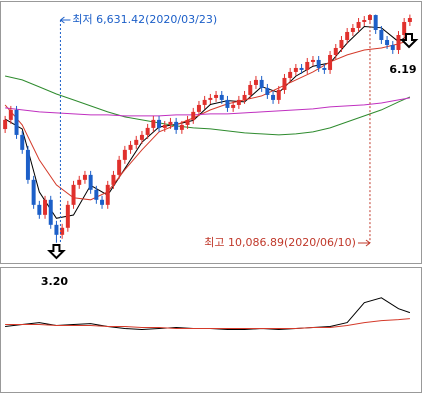 The height and width of the screenshot is (404, 424). What do you see at coordinates (402, 69) in the screenshot?
I see `marker-label: 6.19` at bounding box center [402, 69].